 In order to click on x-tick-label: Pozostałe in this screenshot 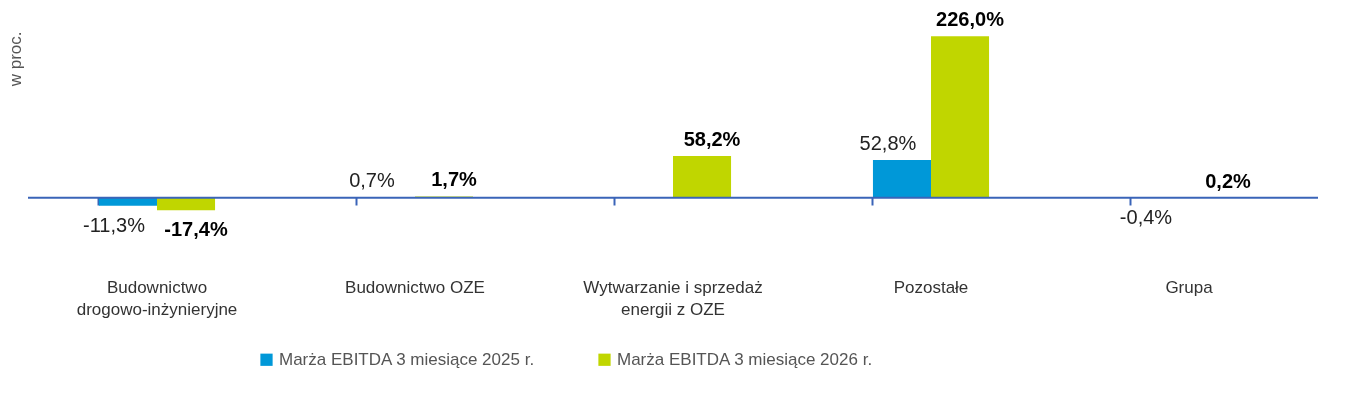, I will do `click(931, 287)`.